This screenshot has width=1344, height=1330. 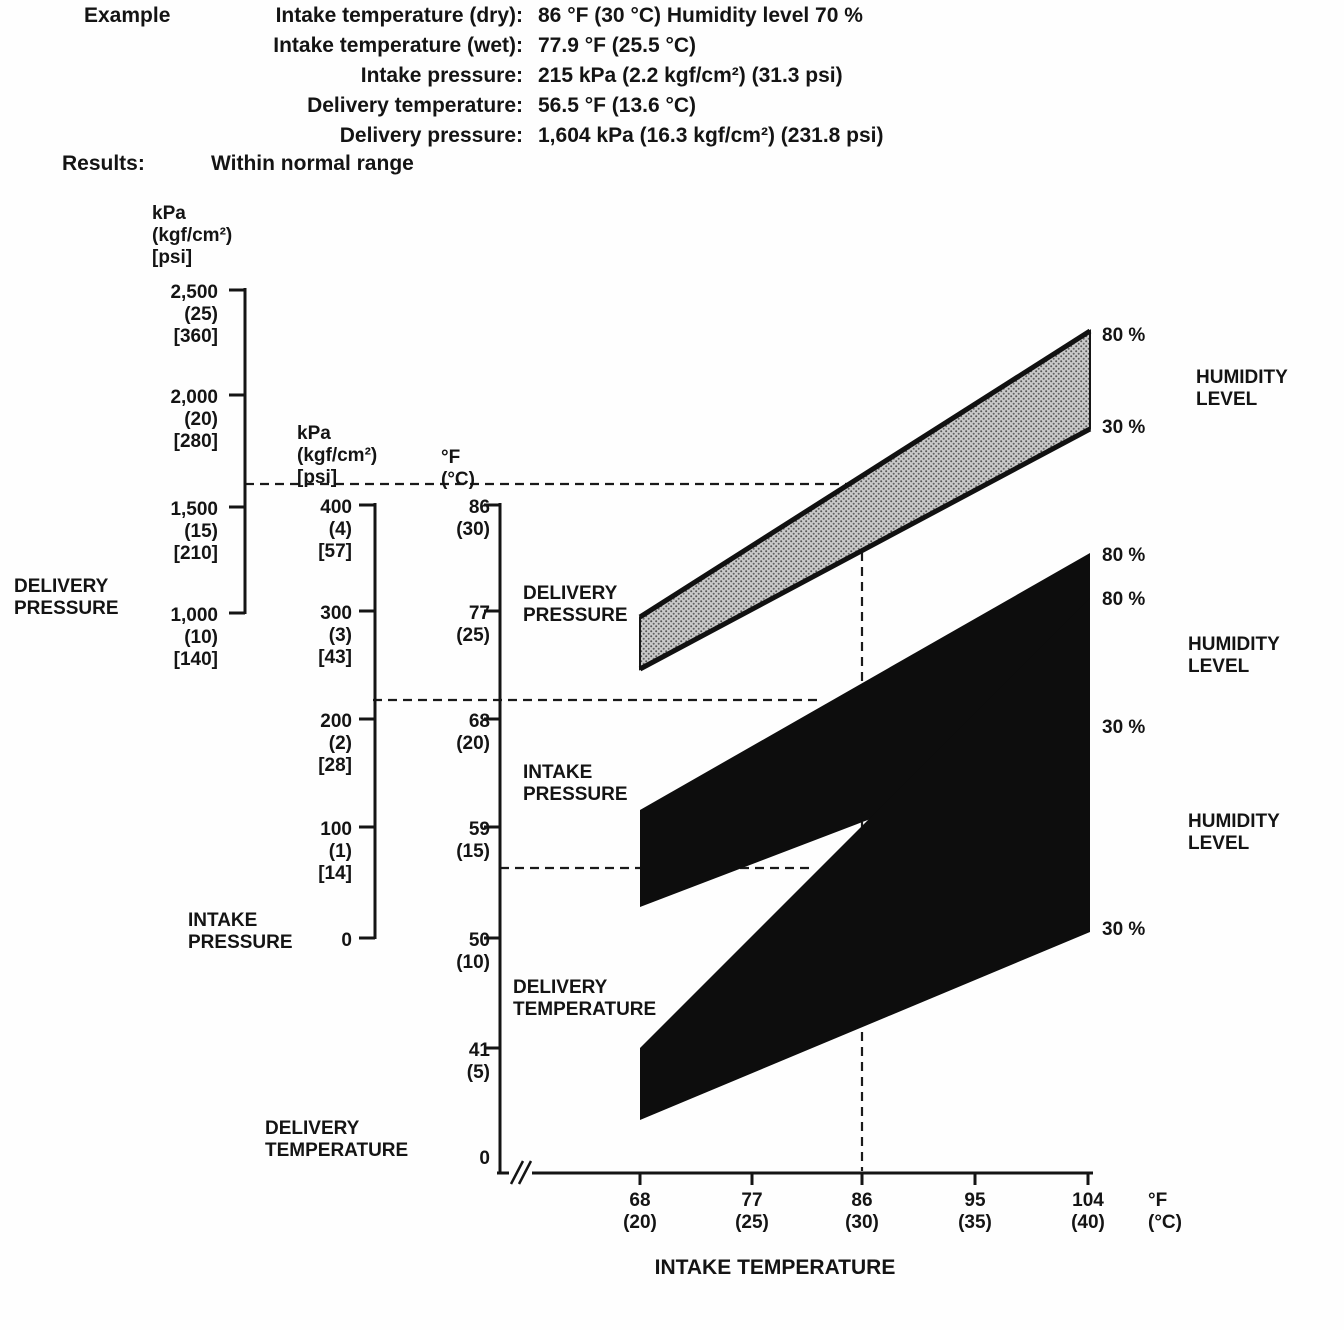 What do you see at coordinates (752, 1212) in the screenshot?
I see `intake-temperature-tick: 77 (25)` at bounding box center [752, 1212].